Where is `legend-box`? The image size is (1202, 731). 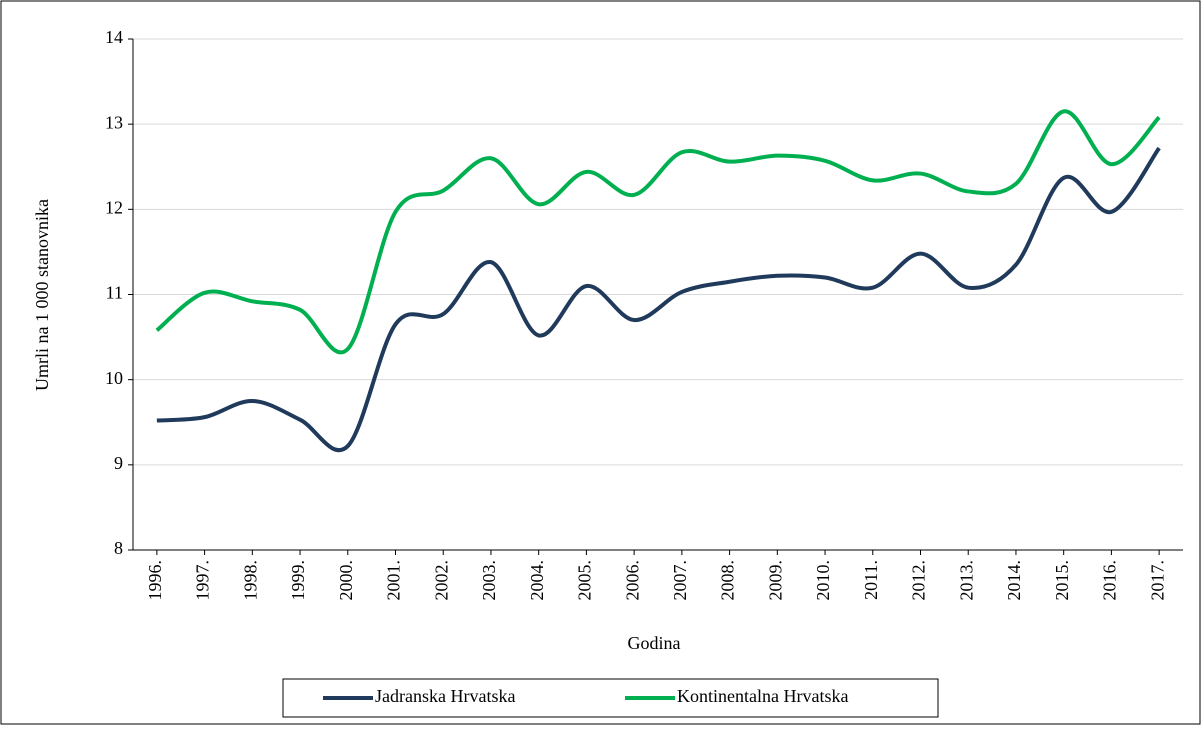
legend-box is located at coordinates (610, 698).